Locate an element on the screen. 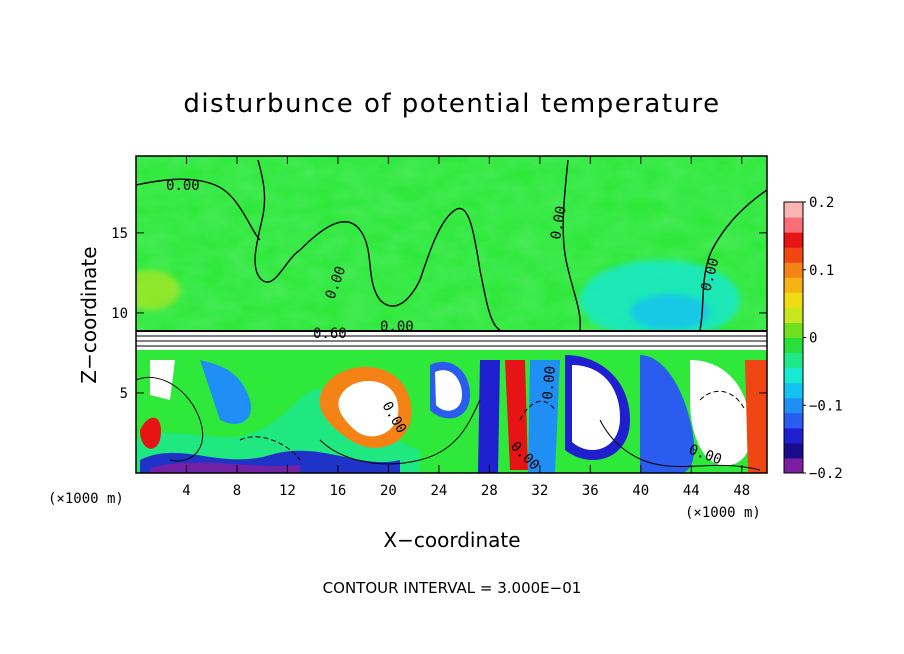 This screenshot has width=904, height=654. dashed-contours is located at coordinates (492, 425).